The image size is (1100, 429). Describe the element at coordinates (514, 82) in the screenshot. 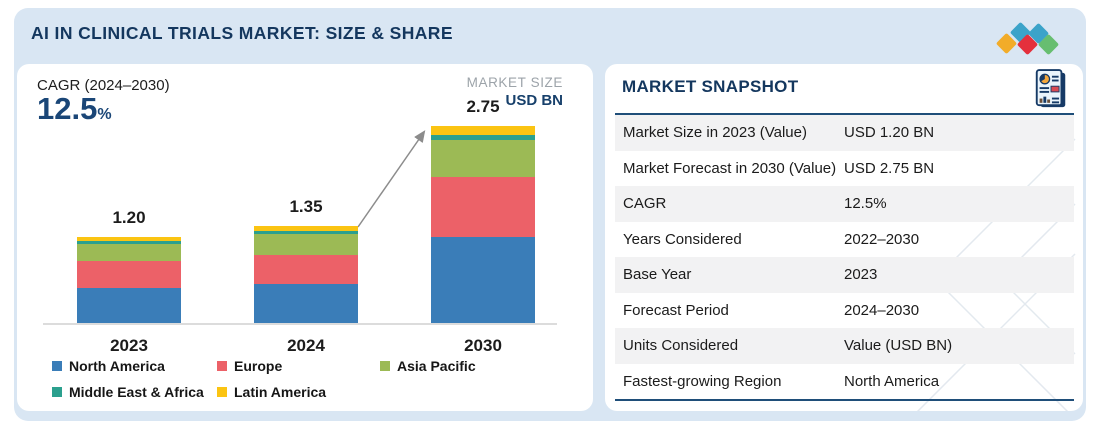

I see `market-size-label: MARKET SIZE` at that location.